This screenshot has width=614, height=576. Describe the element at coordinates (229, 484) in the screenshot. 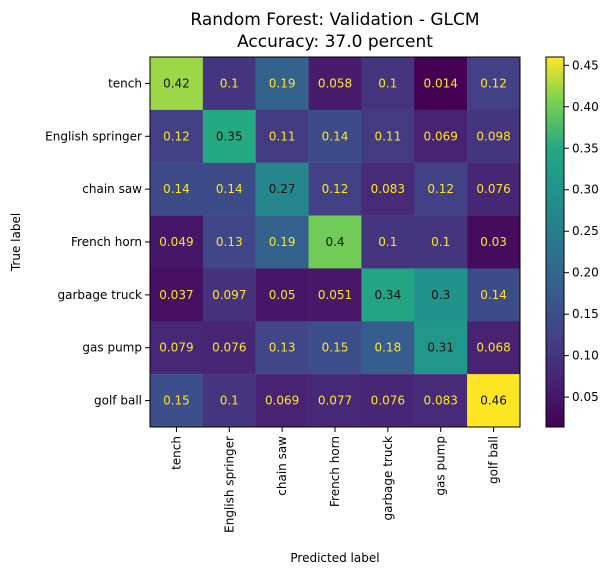

I see `x-tick-label: English springer` at that location.